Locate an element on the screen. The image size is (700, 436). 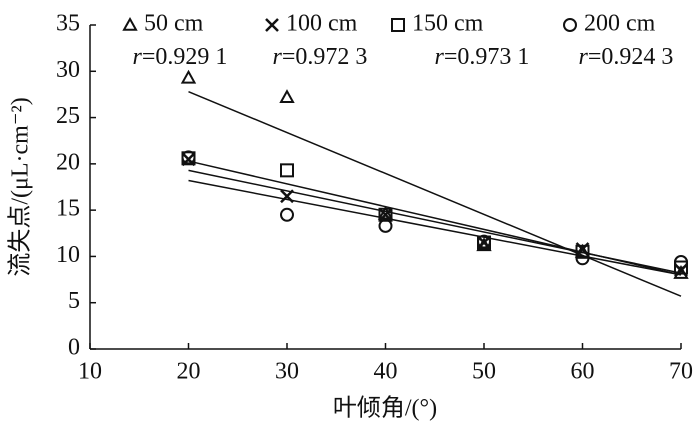
y-tick-label: 20 is located at coordinates (68, 162).